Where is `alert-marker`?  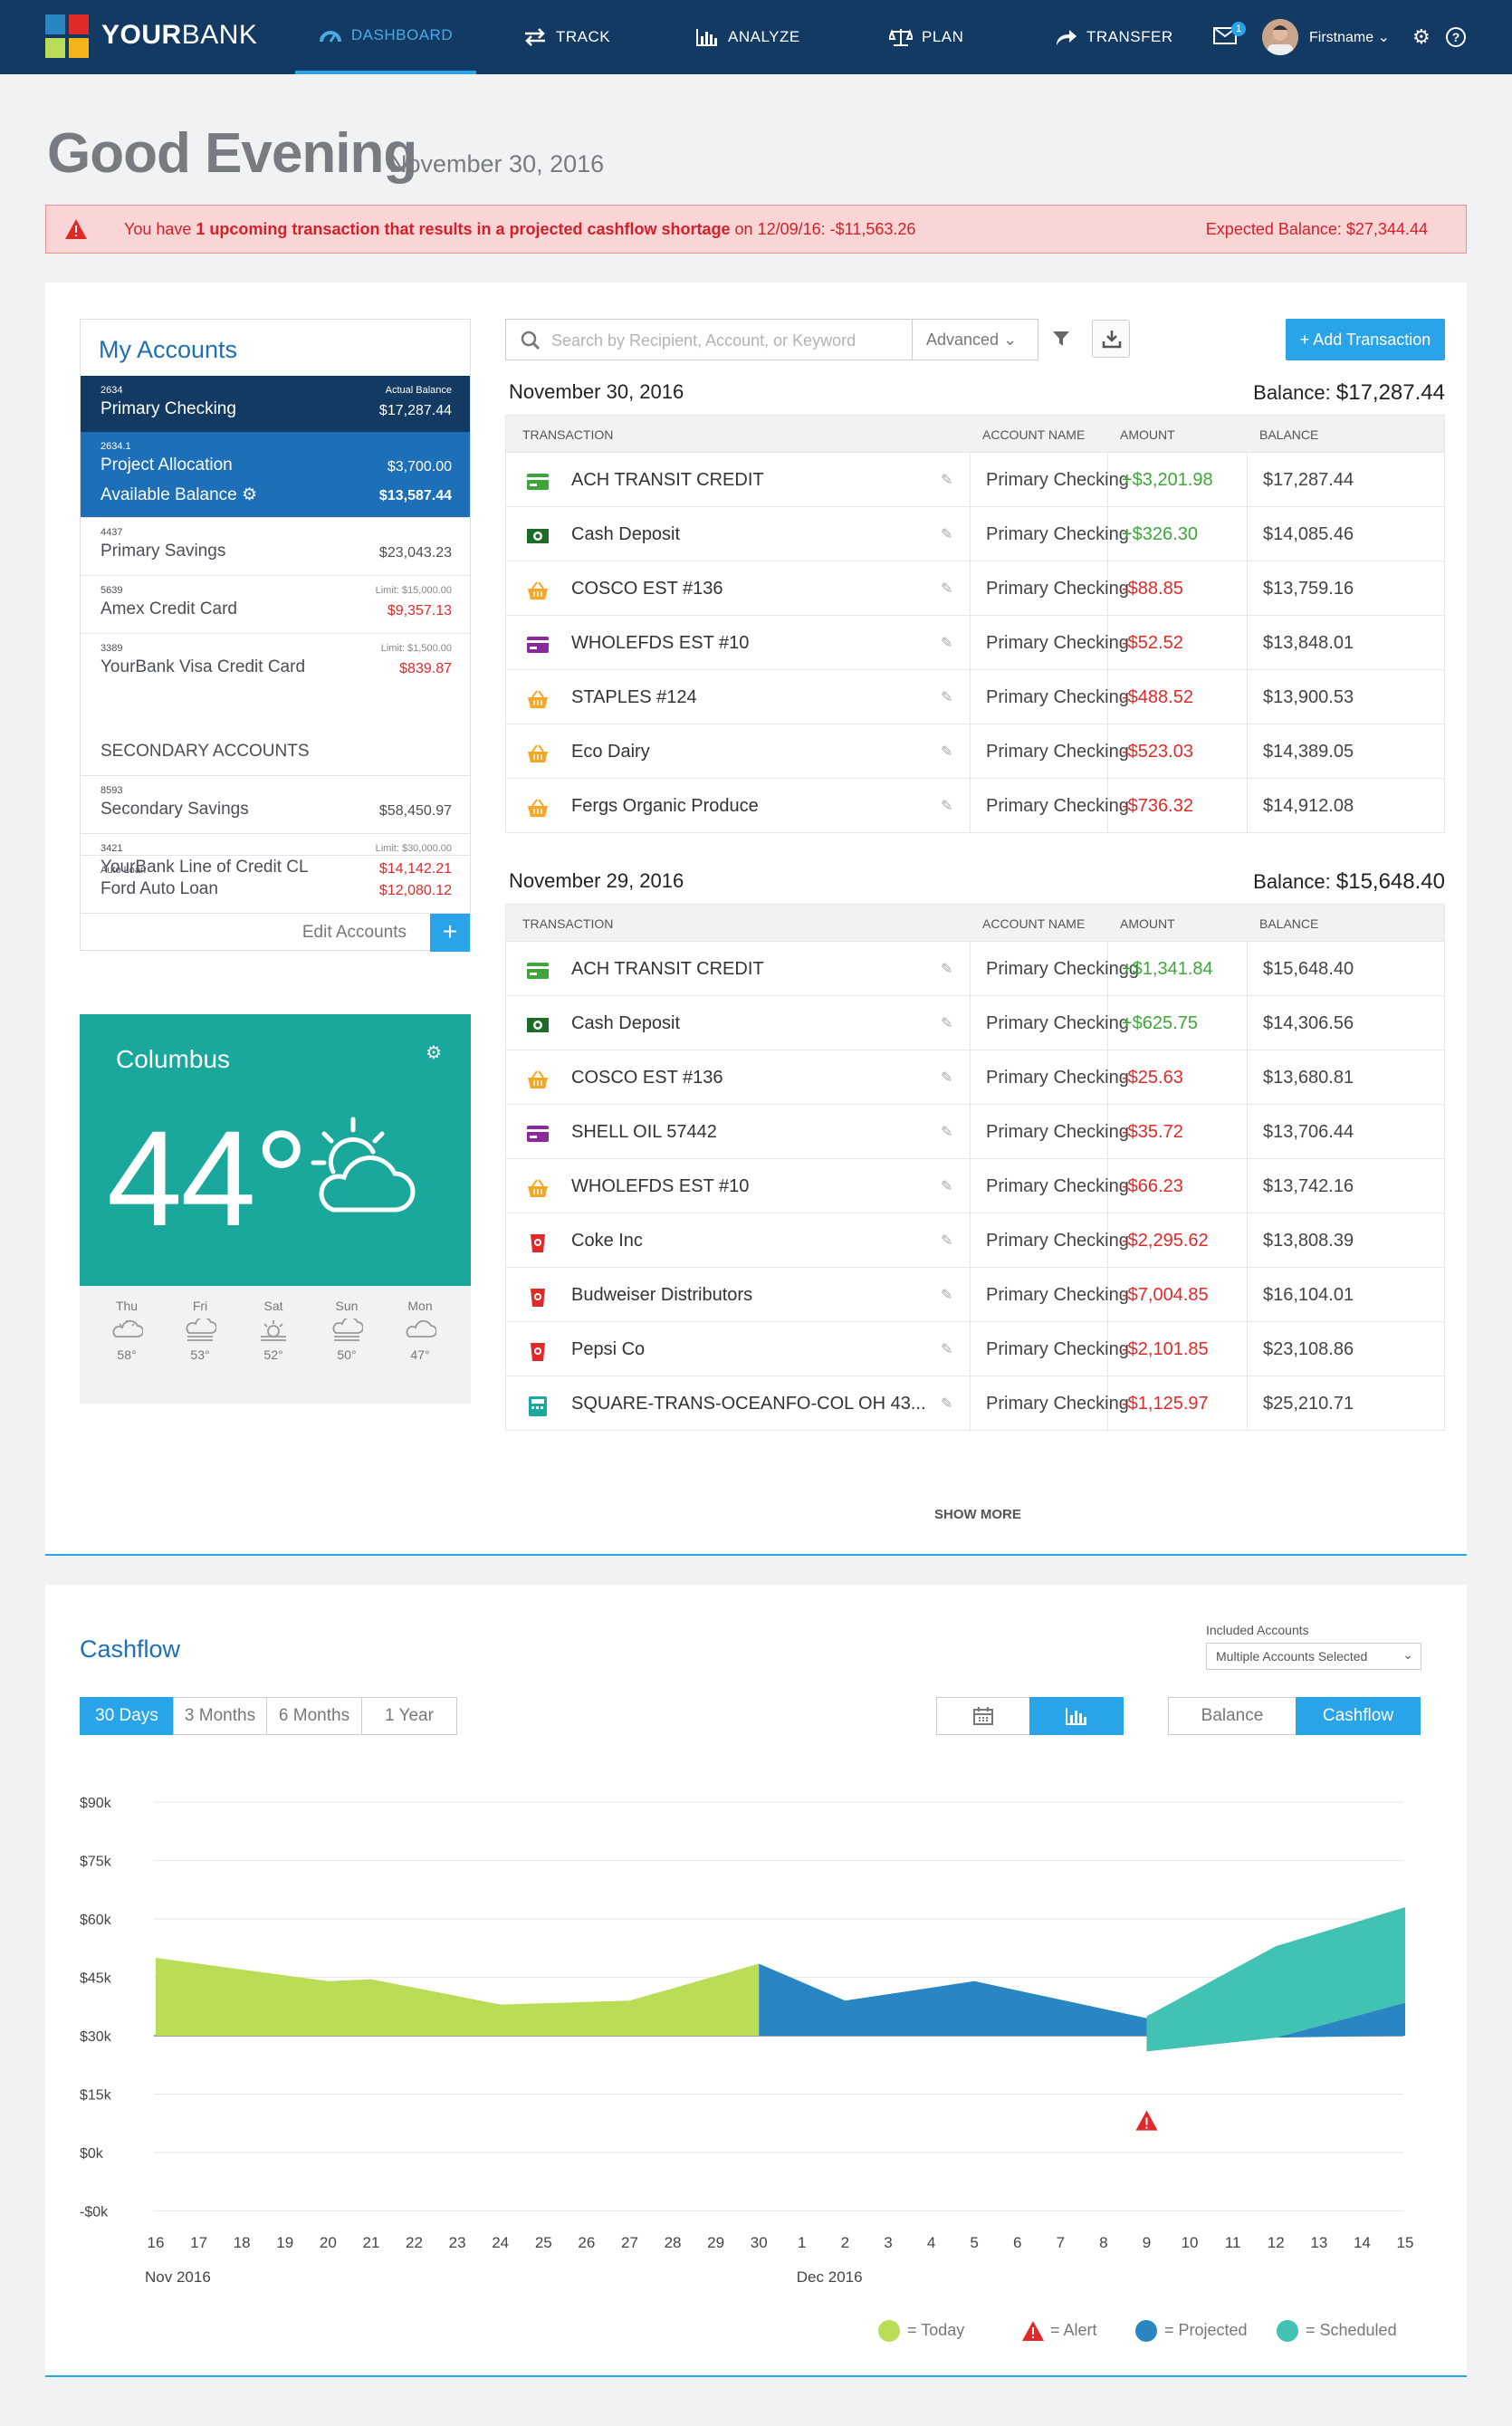 alert-marker is located at coordinates (1146, 2120).